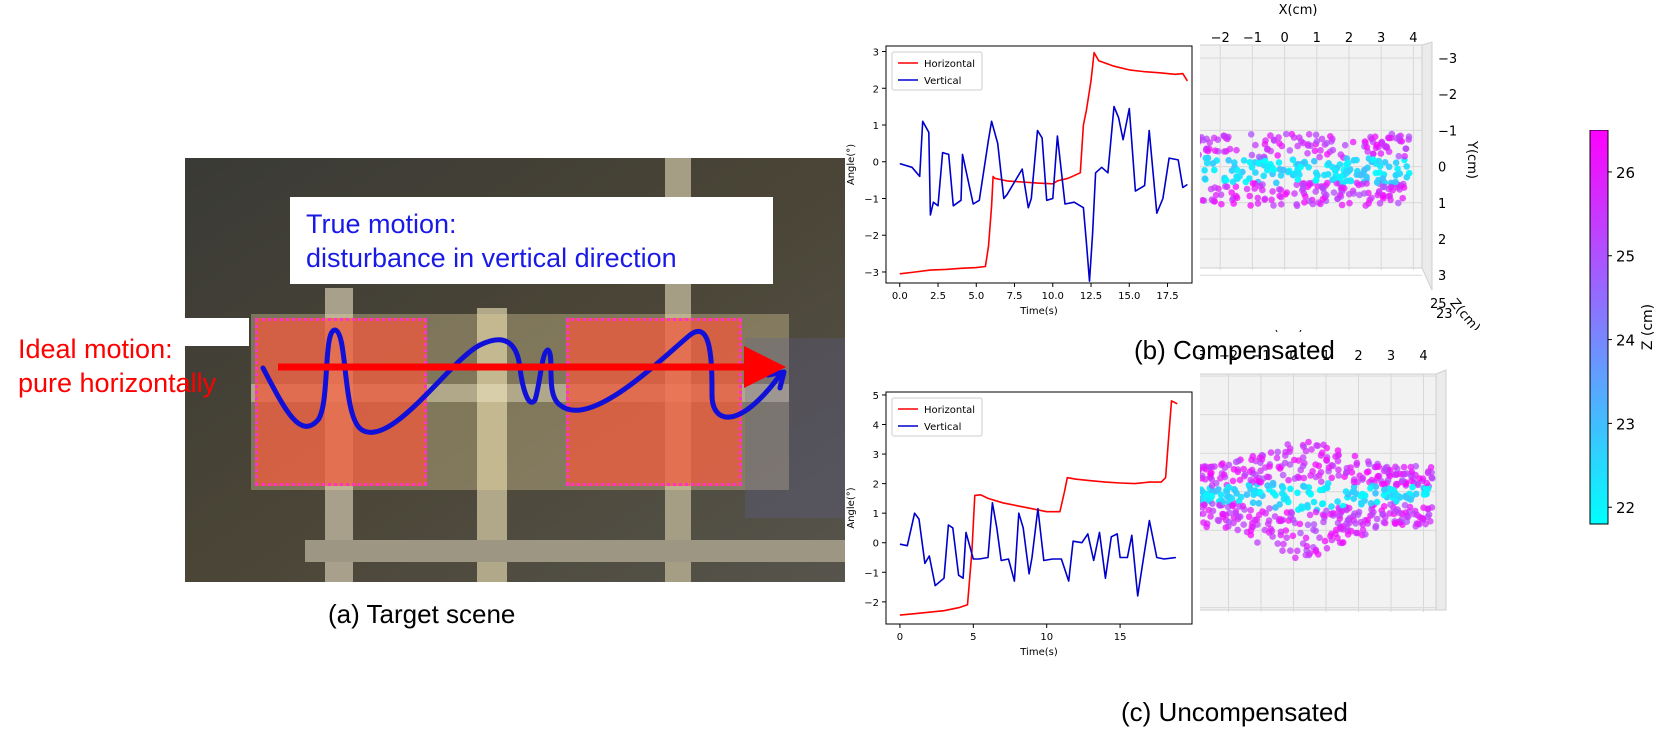 This screenshot has width=1663, height=745. Describe the element at coordinates (1625, 424) in the screenshot. I see `colorbar-tick-label: 23` at that location.